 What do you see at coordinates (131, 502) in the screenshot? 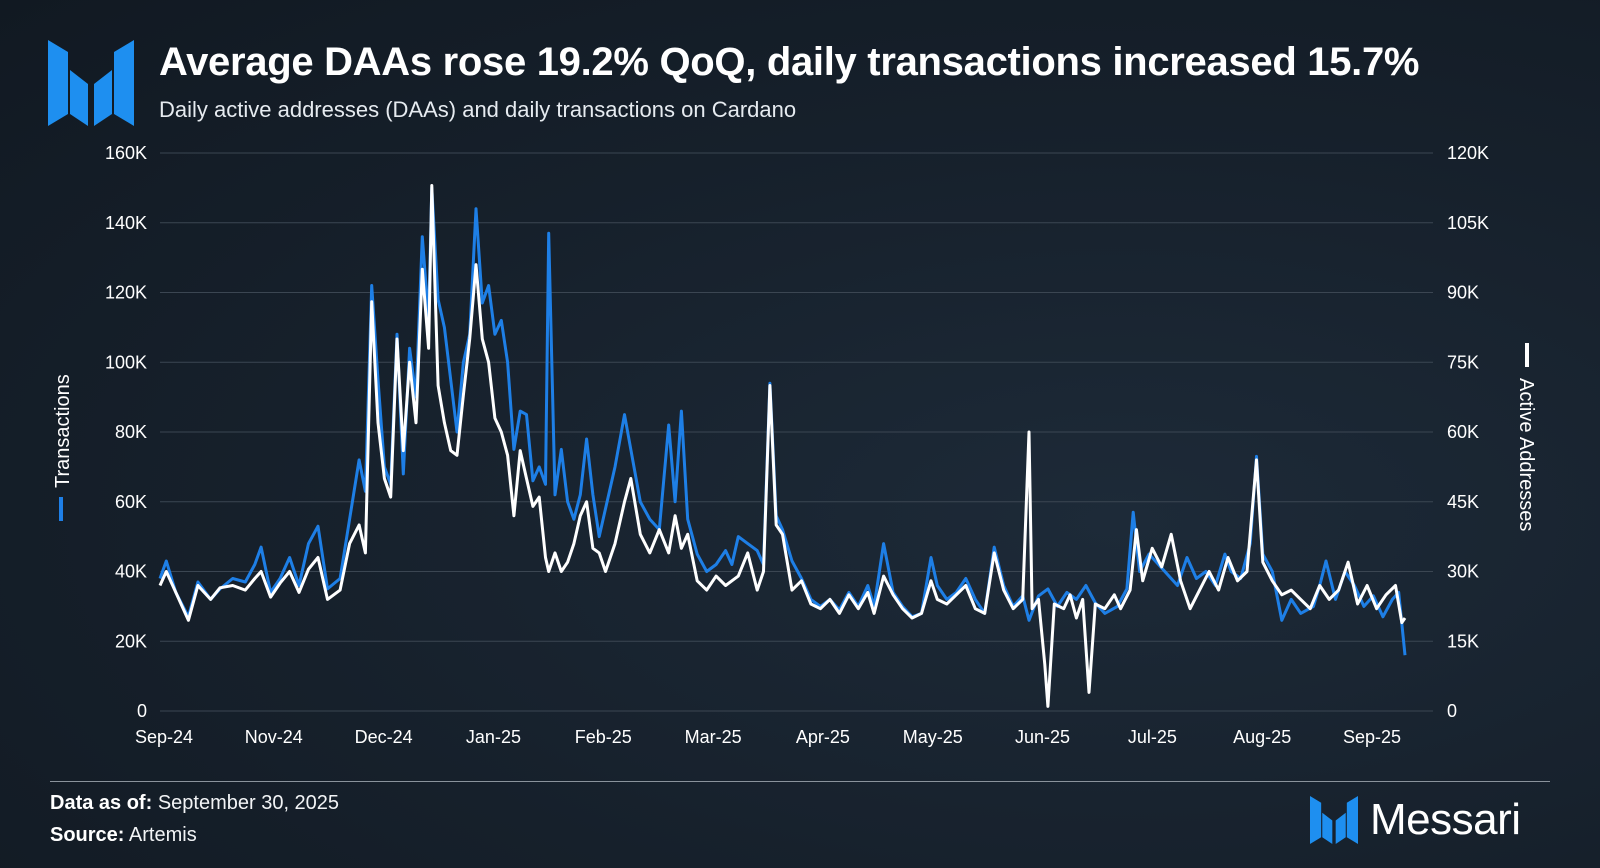
I see `left-tick-label: 60K` at bounding box center [131, 502].